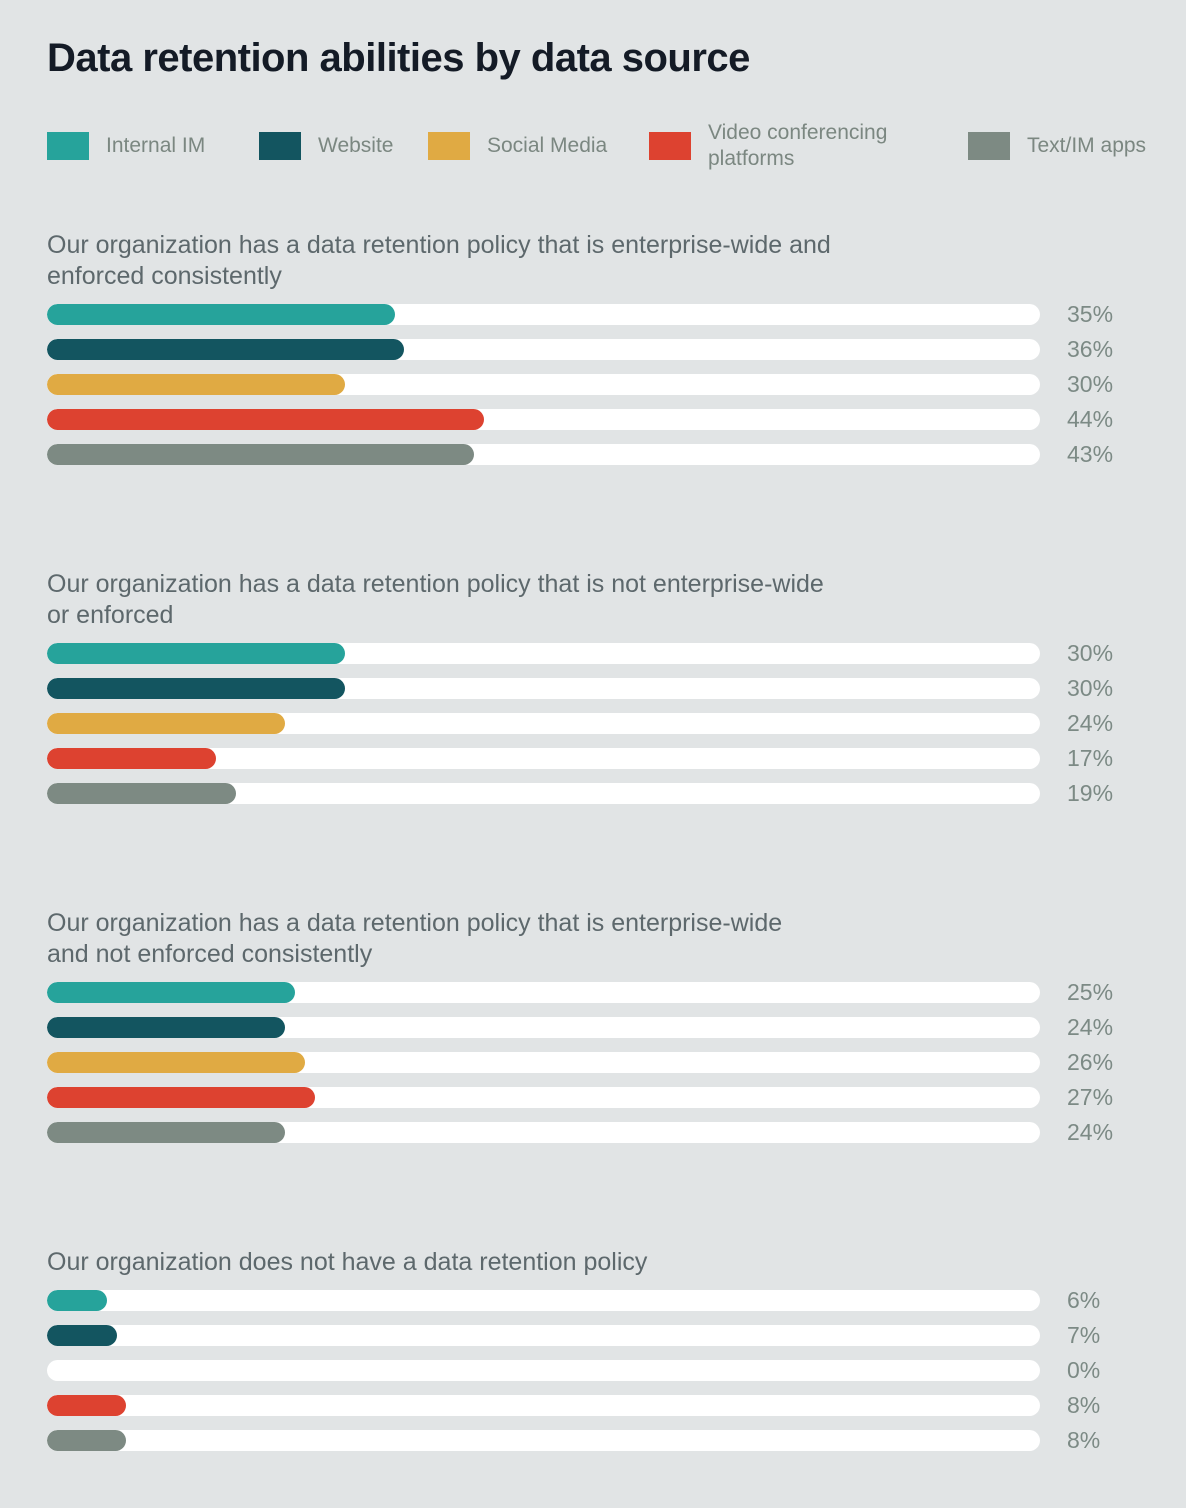 This screenshot has height=1508, width=1186. I want to click on bar-row: 7%, so click(593, 1335).